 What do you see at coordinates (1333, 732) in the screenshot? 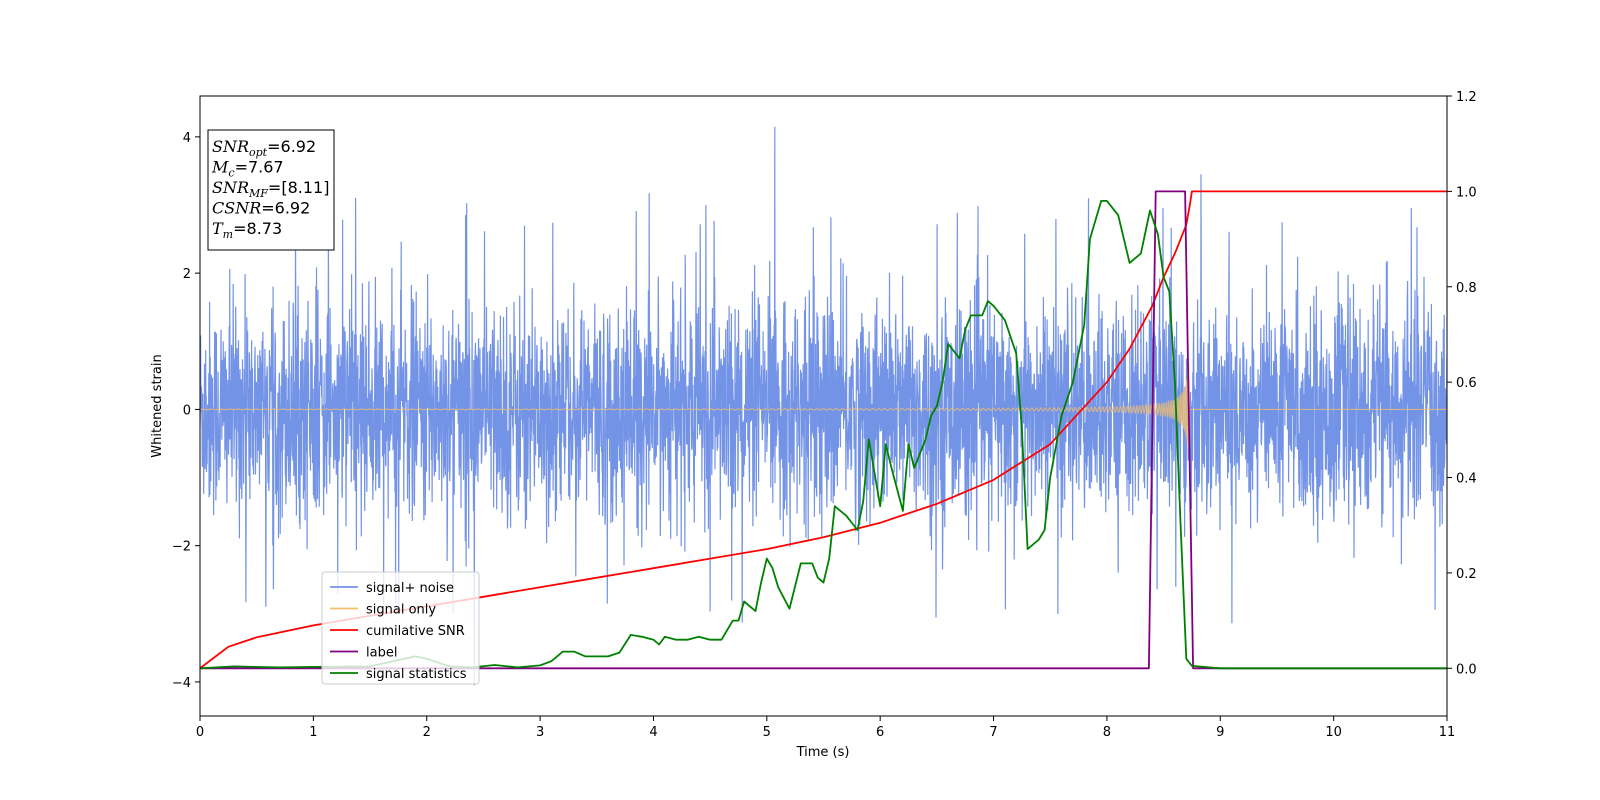
I see `x-tick-label: 10` at bounding box center [1333, 732].